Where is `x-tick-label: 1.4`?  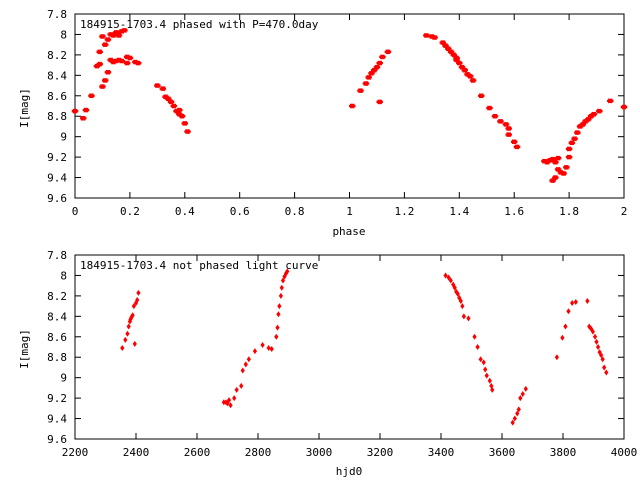
x-tick-label: 1.4 is located at coordinates (459, 211).